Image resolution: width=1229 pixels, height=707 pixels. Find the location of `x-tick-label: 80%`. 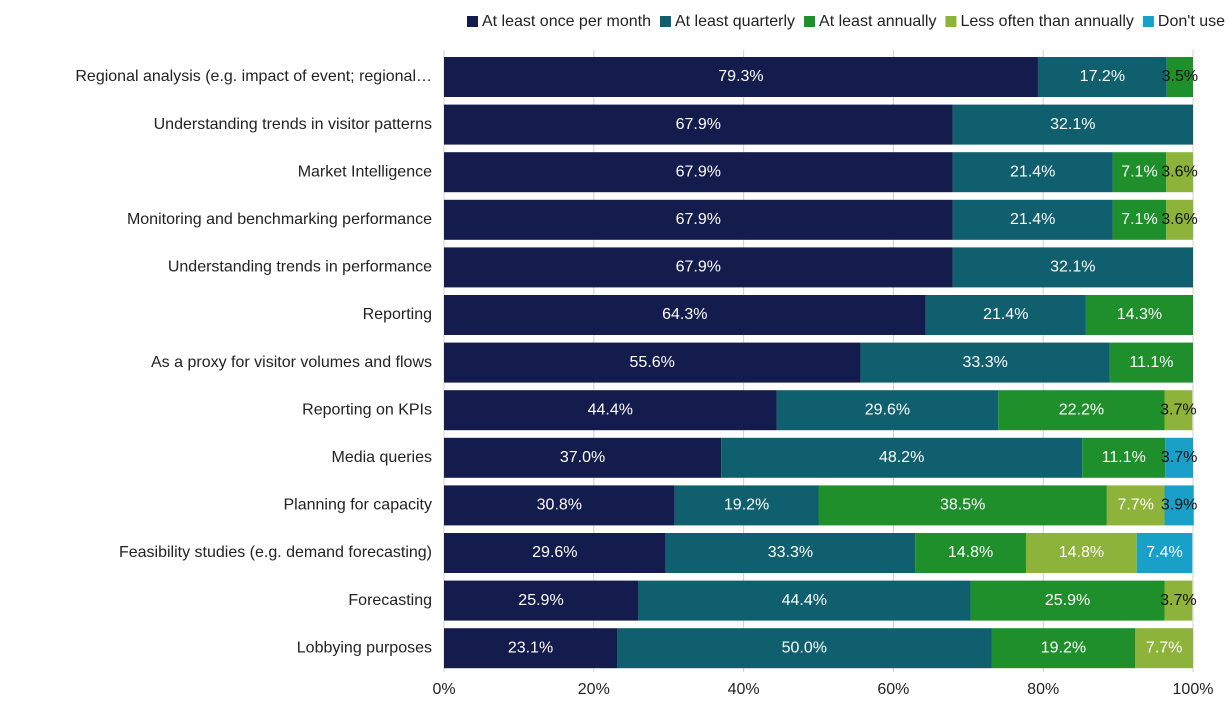

x-tick-label: 80% is located at coordinates (1043, 689).